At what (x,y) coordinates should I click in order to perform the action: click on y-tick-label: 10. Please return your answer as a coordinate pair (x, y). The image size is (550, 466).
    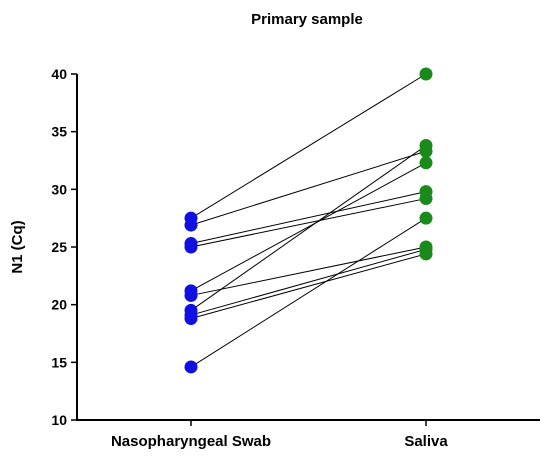
    Looking at the image, I should click on (59, 420).